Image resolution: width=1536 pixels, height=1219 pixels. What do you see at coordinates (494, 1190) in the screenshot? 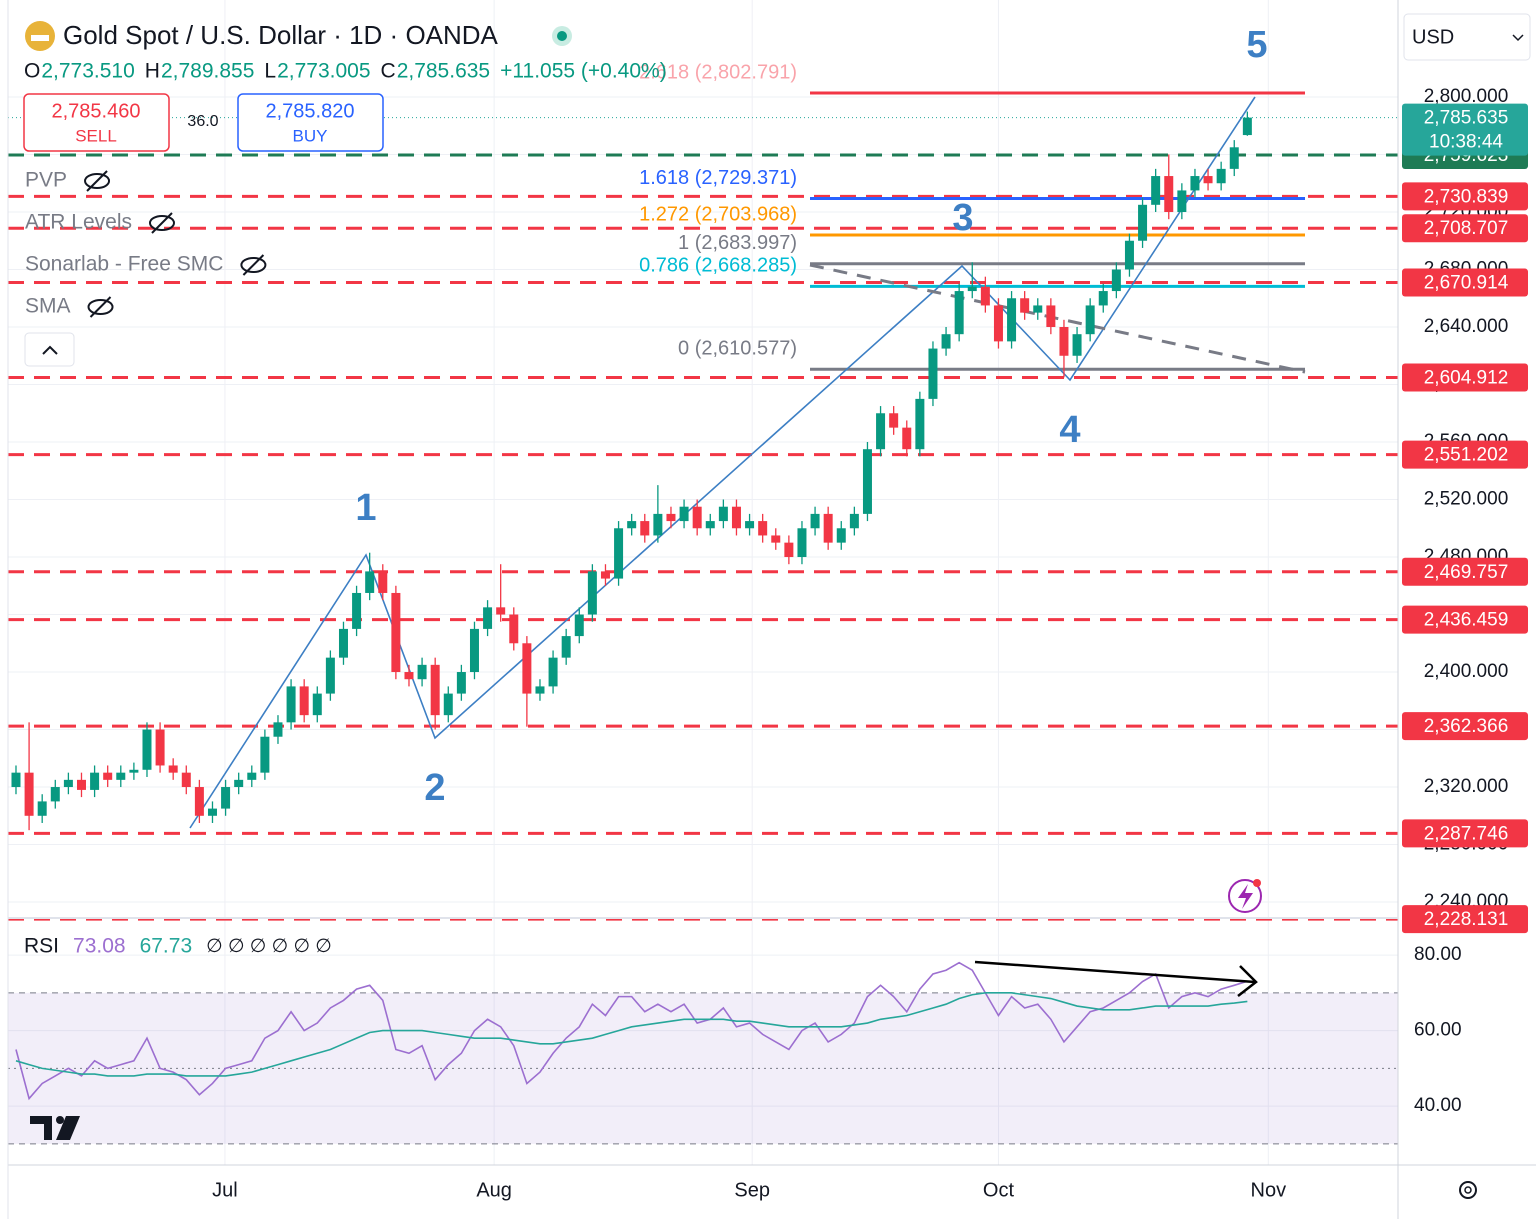
I see `x-tick-label: Aug` at bounding box center [494, 1190].